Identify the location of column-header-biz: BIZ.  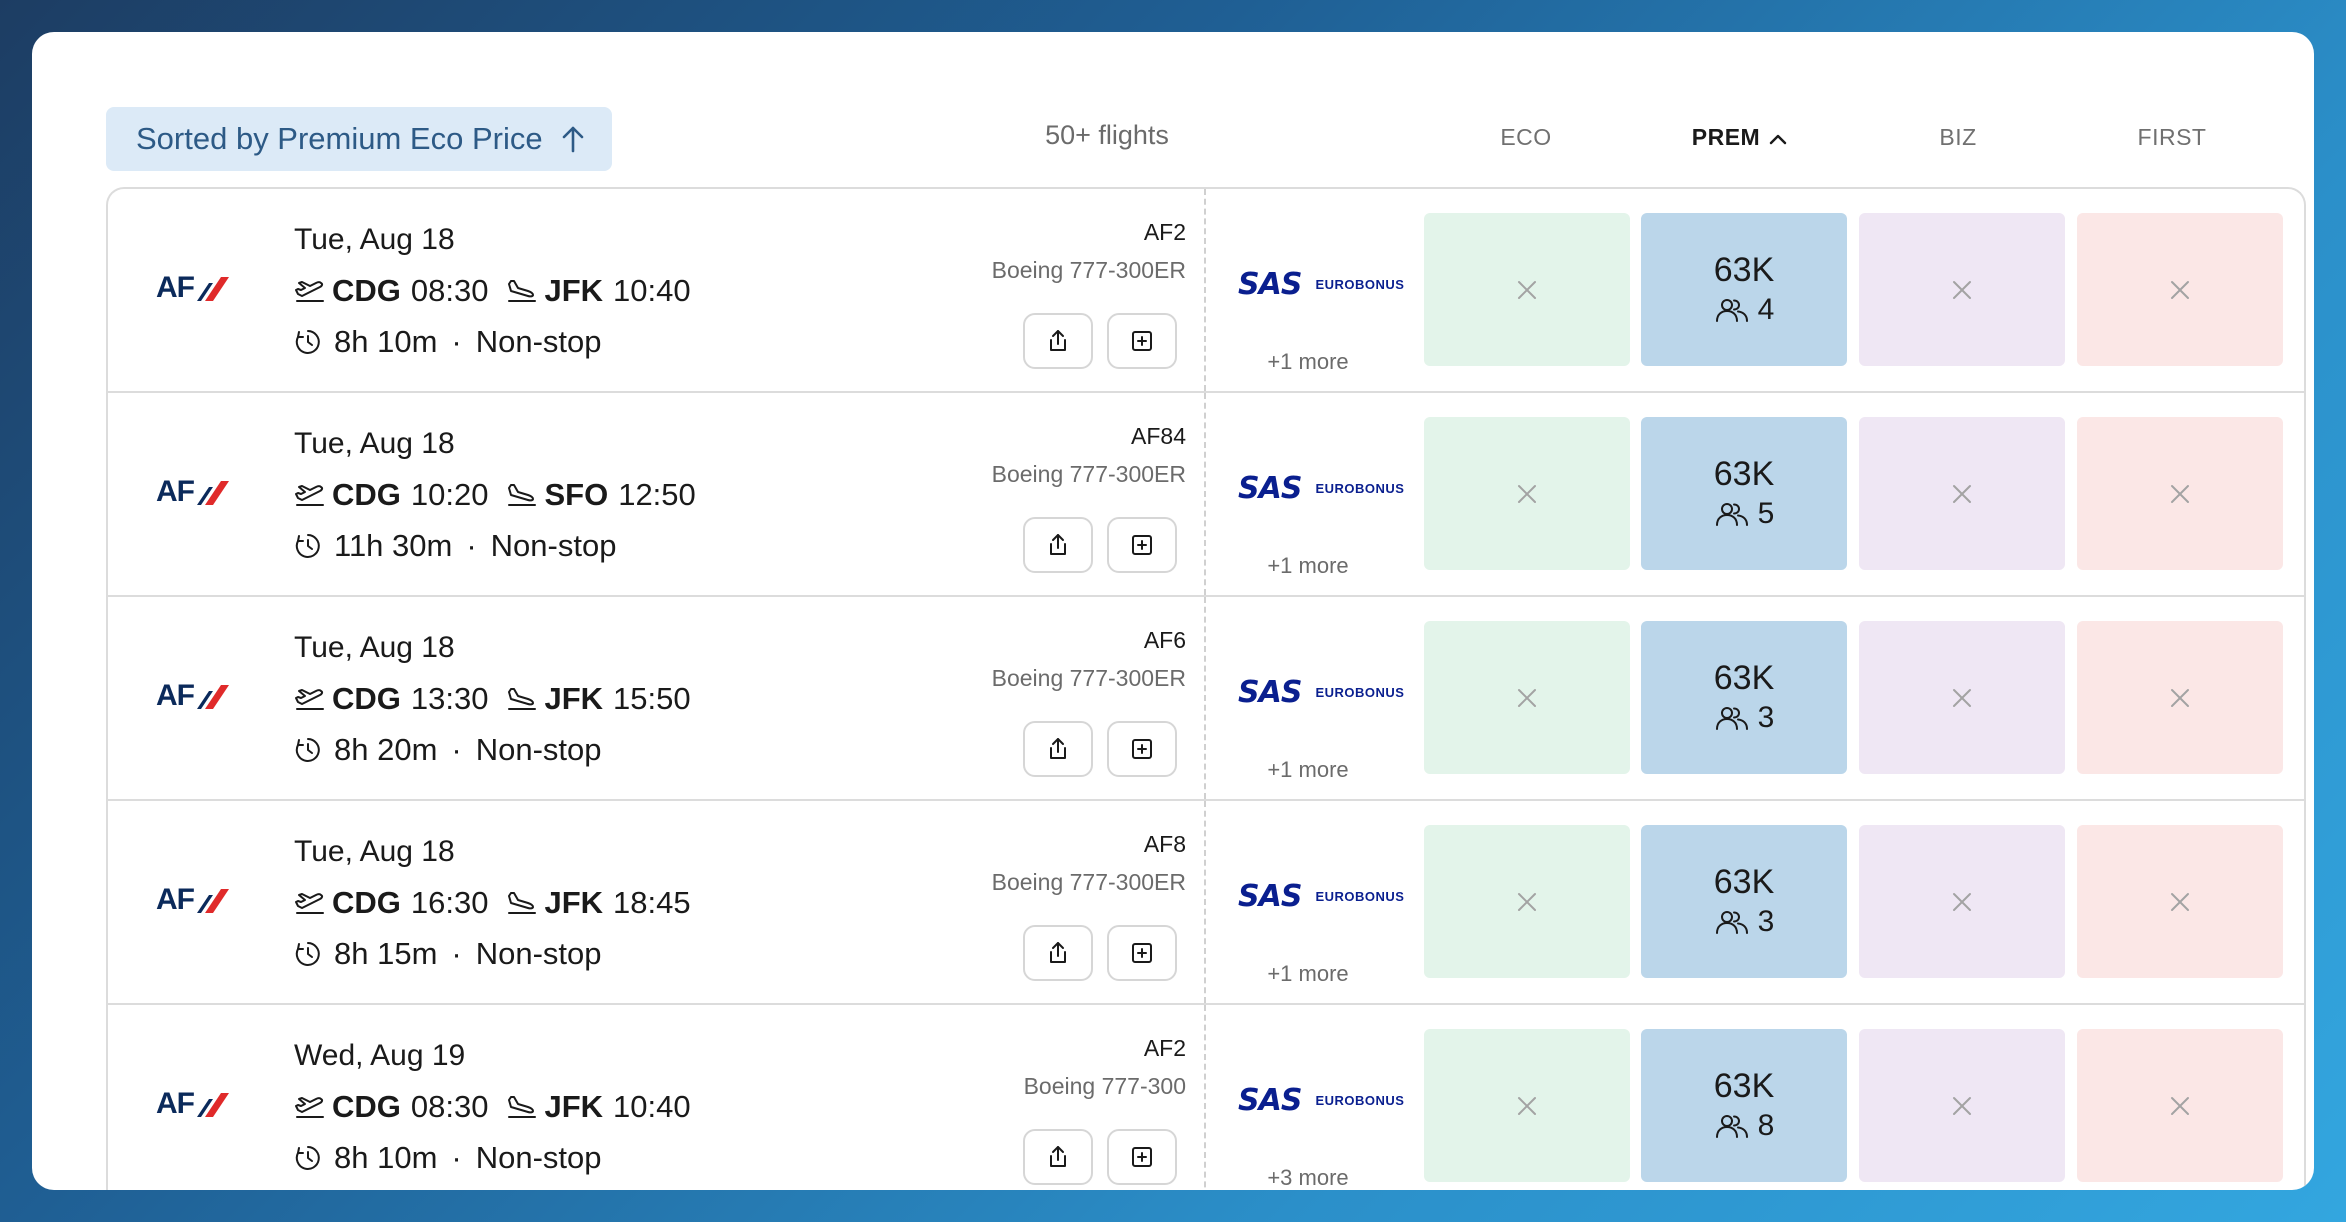
(1958, 137).